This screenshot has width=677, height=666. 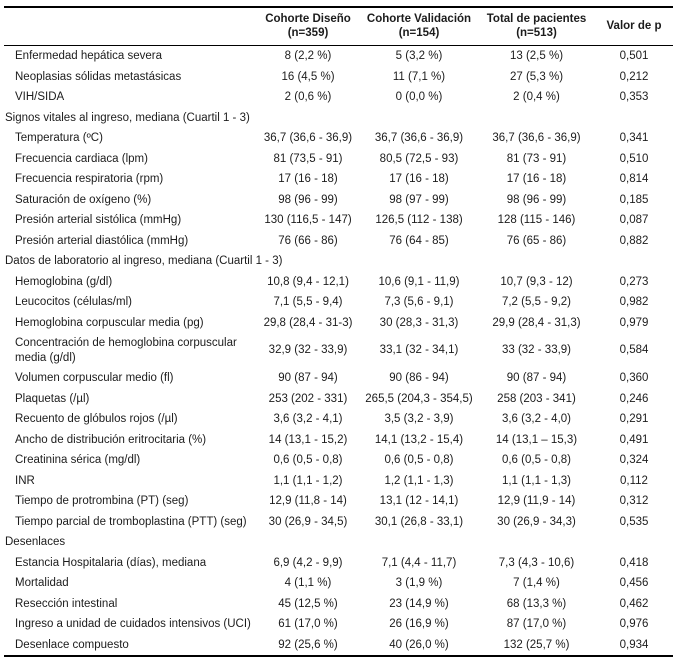 What do you see at coordinates (634, 378) in the screenshot?
I see `cell-p-value: 0,360` at bounding box center [634, 378].